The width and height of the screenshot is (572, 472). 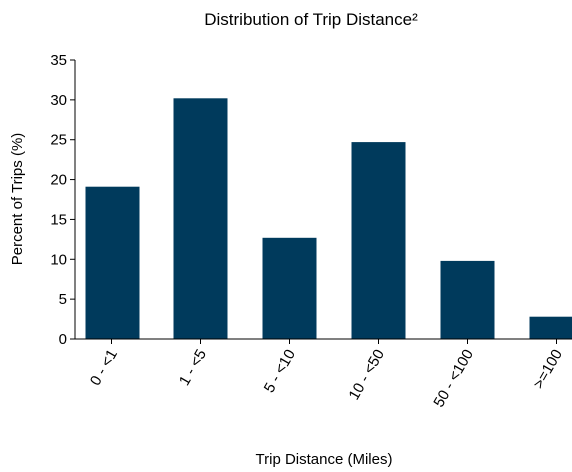 What do you see at coordinates (58, 140) in the screenshot?
I see `y-tick-label-5: 25` at bounding box center [58, 140].